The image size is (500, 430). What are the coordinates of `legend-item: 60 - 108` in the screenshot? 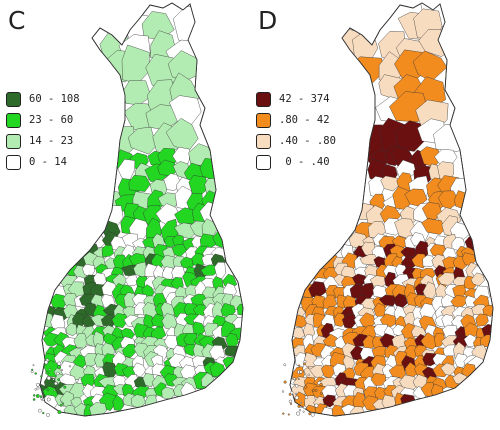 It's located at (43, 99).